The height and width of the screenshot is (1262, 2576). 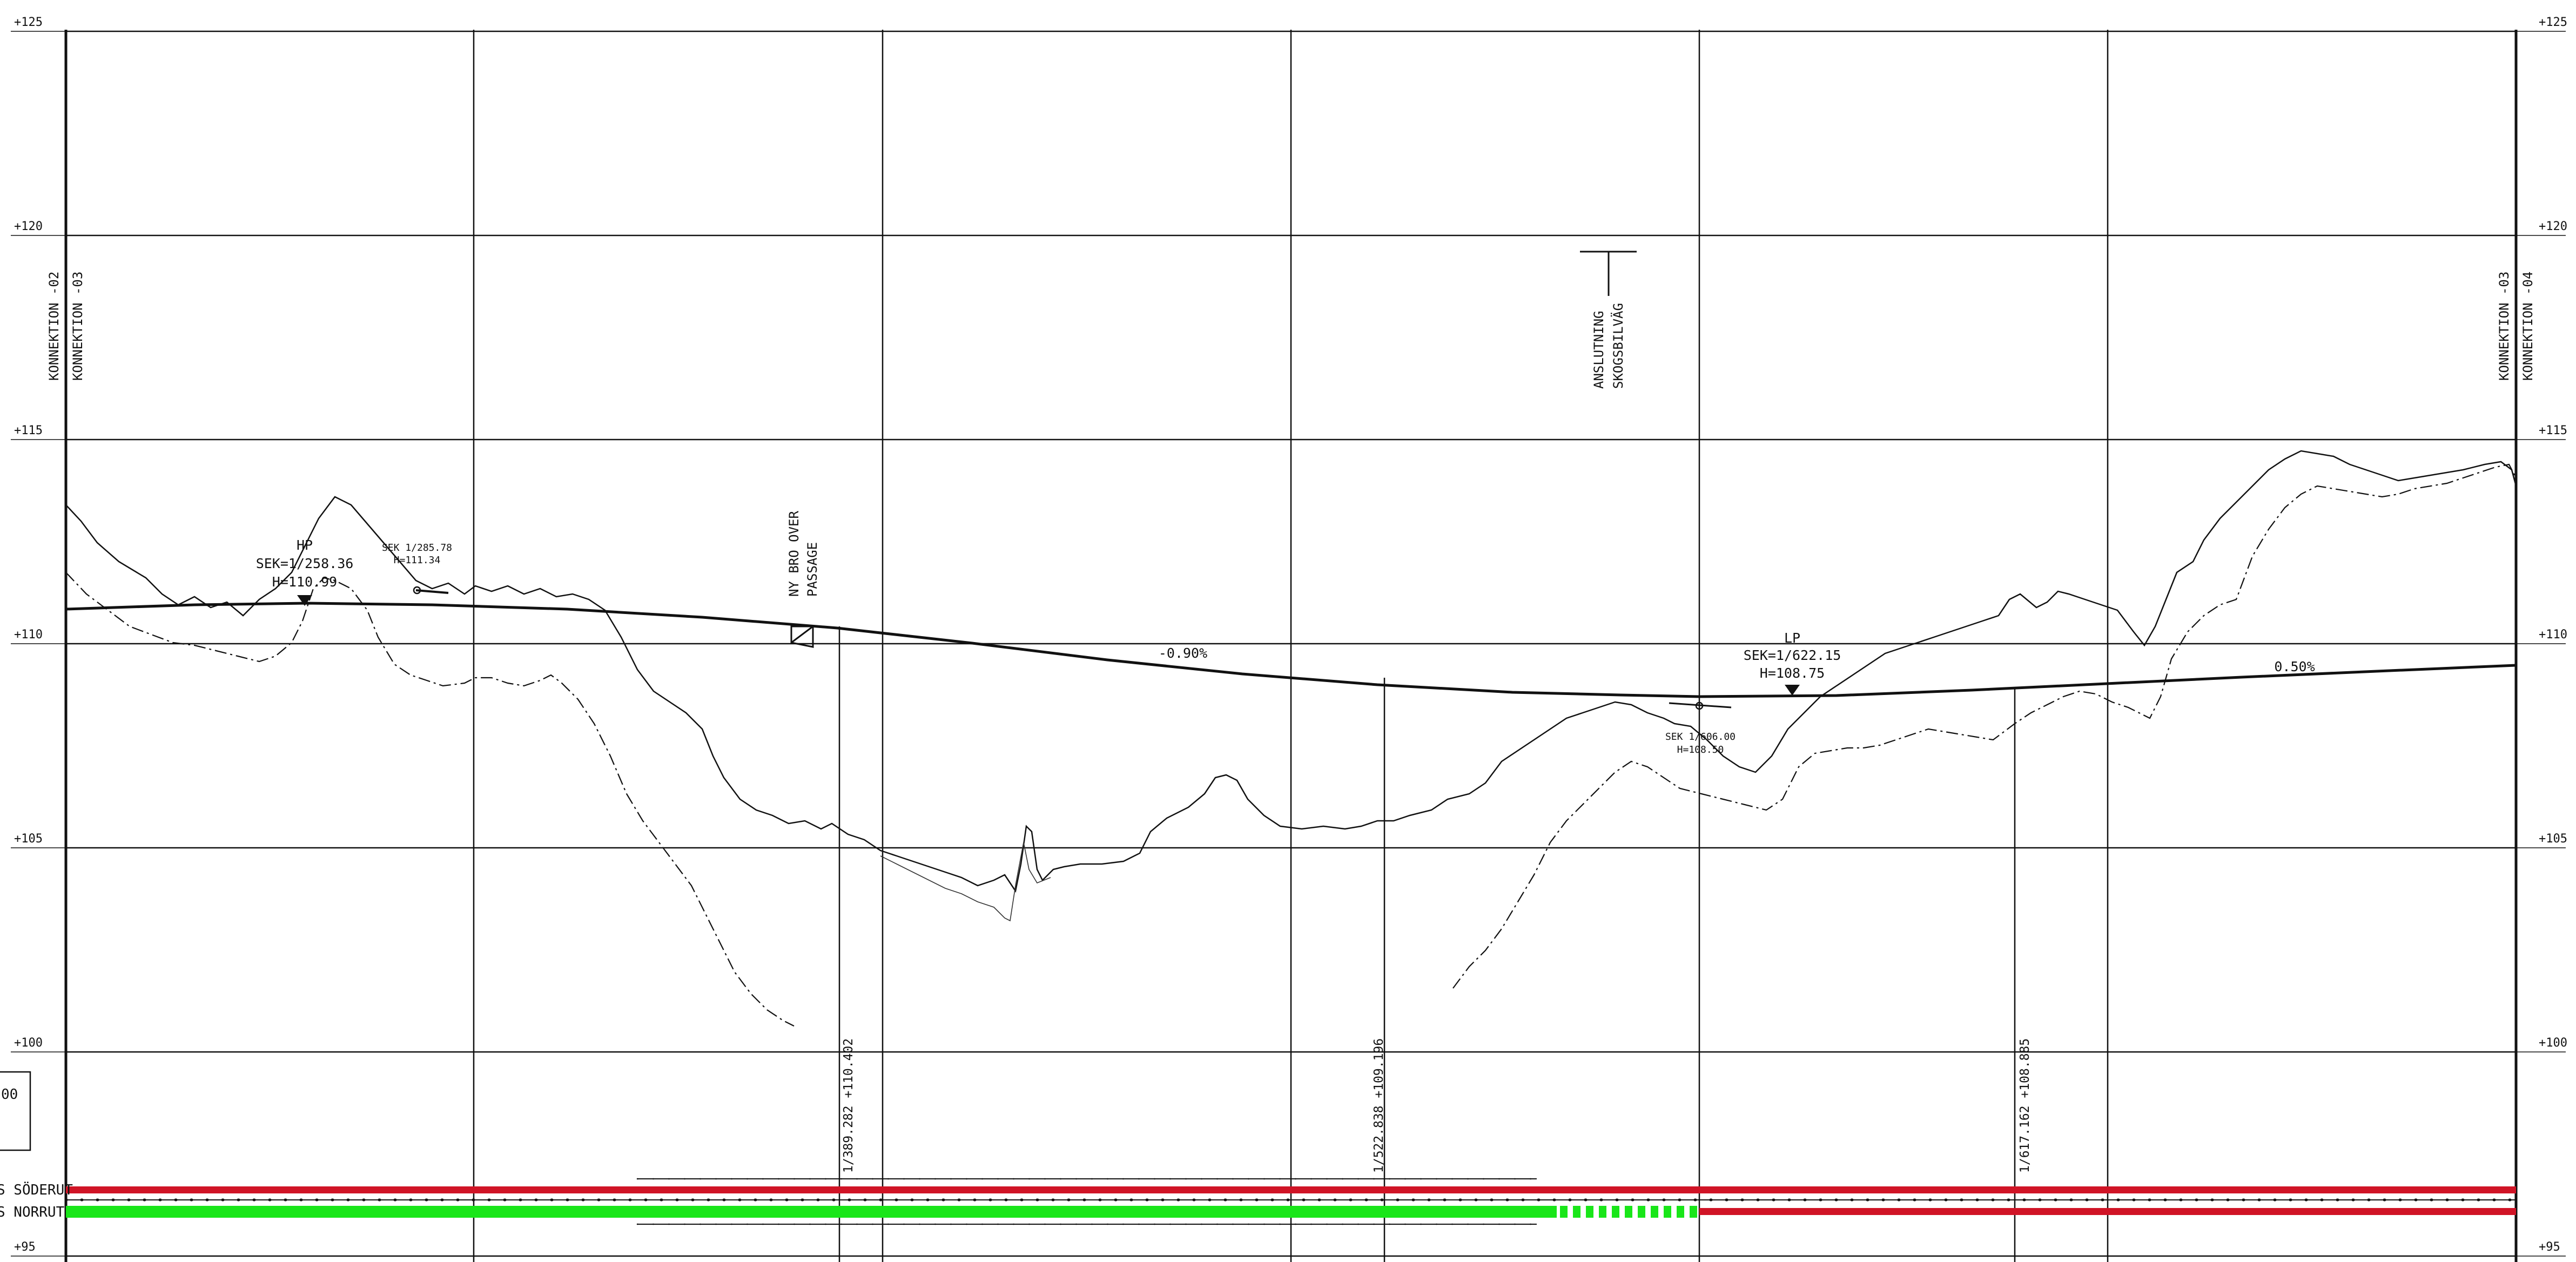 I want to click on connection-label-right-b: KONNEKTION -04, so click(x=2527, y=326).